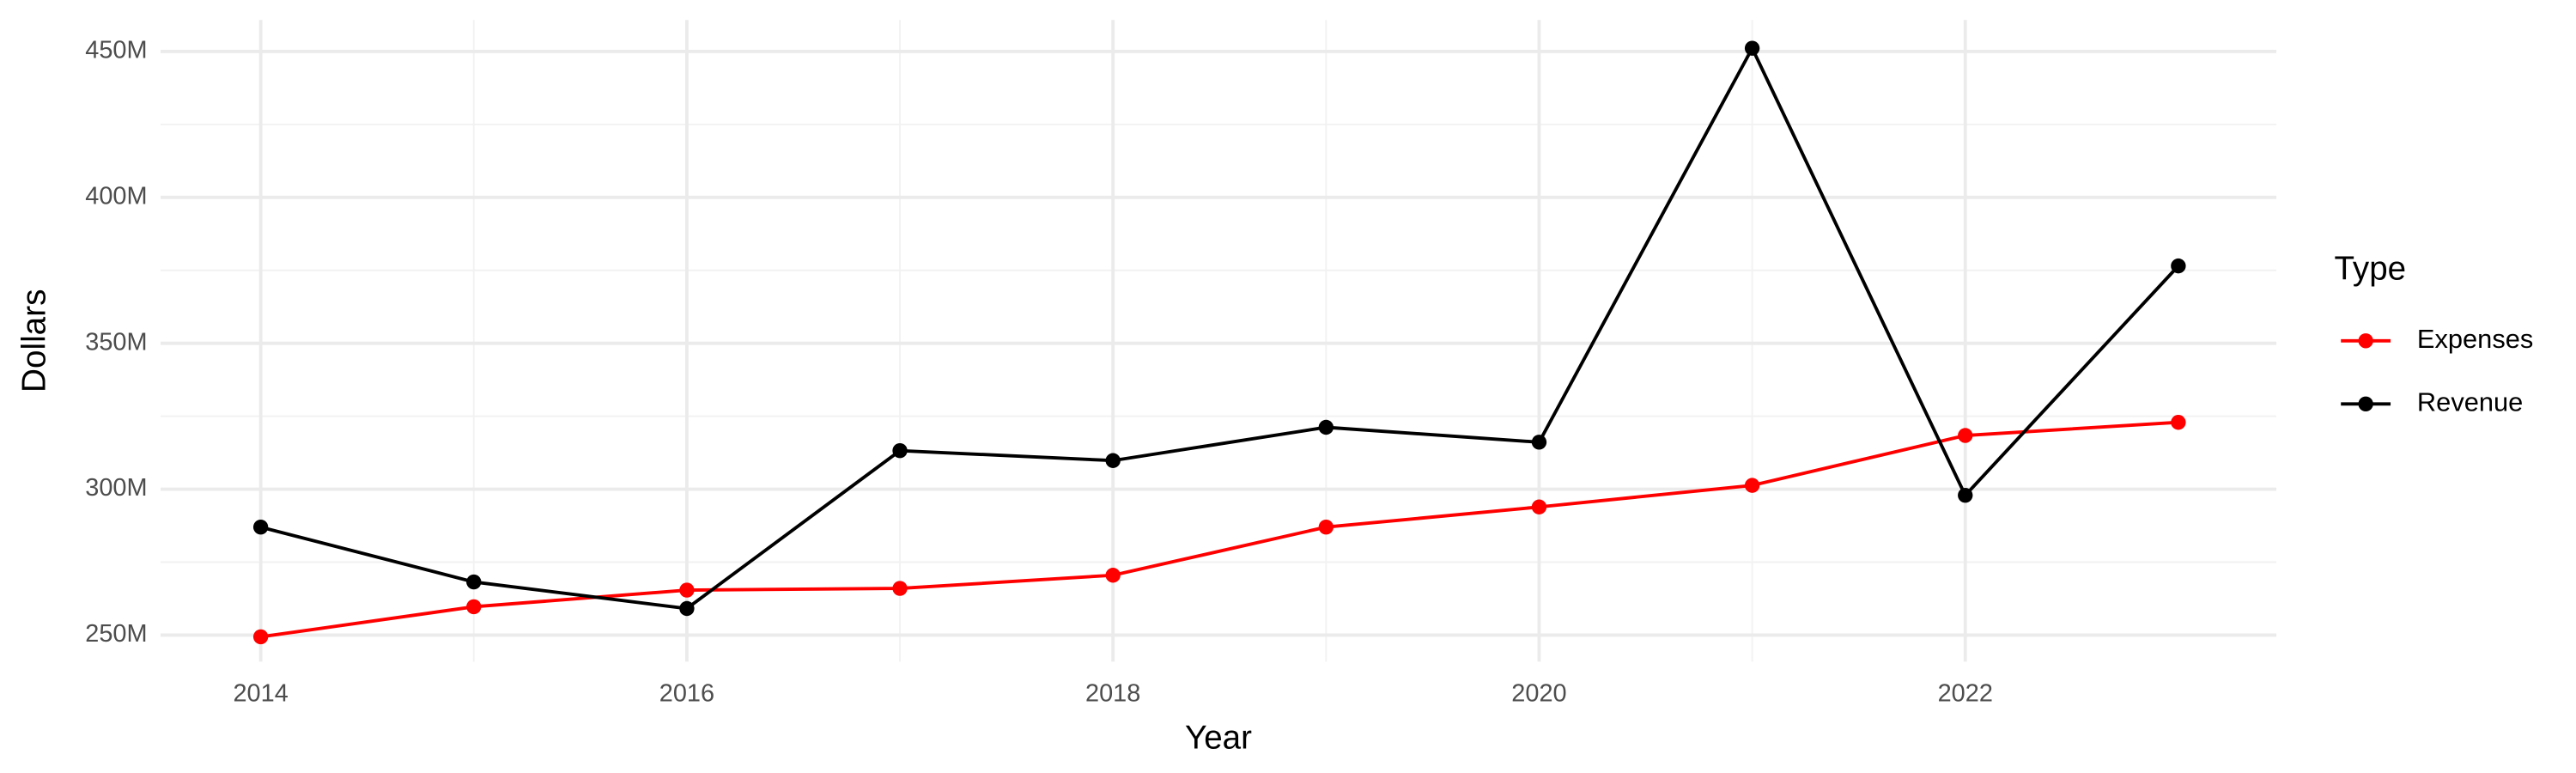 The image size is (2576, 773). What do you see at coordinates (260, 694) in the screenshot?
I see `x-tick-label: 2014` at bounding box center [260, 694].